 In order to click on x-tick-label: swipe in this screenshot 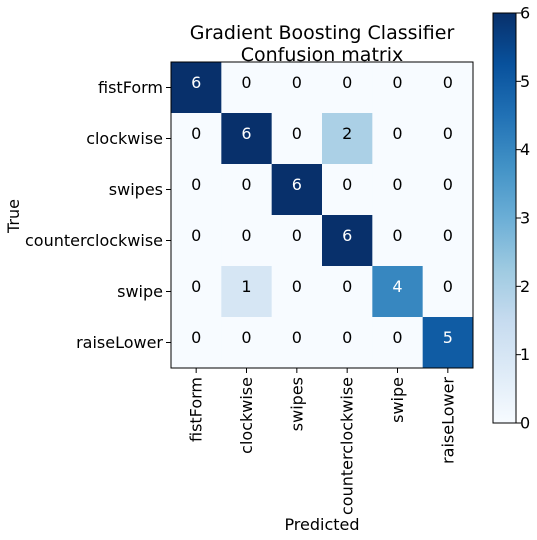, I will do `click(397, 400)`.